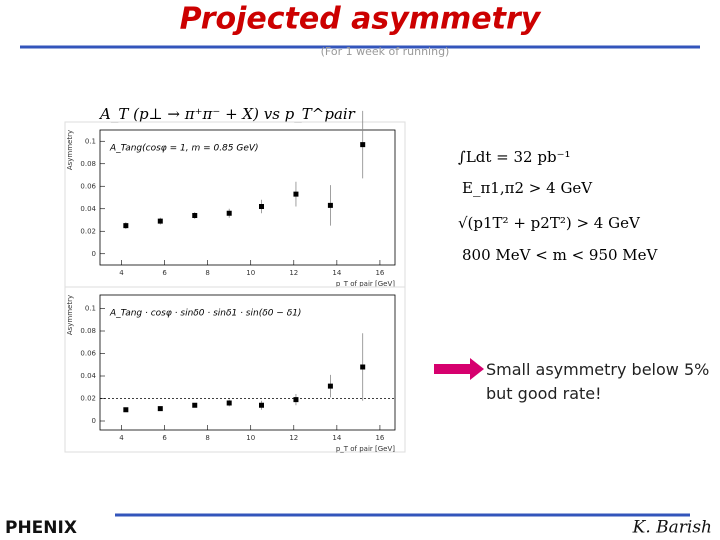 This screenshot has height=540, width=720. I want to click on note: Small asymmetry below 5% but good rate!, so click(598, 381).